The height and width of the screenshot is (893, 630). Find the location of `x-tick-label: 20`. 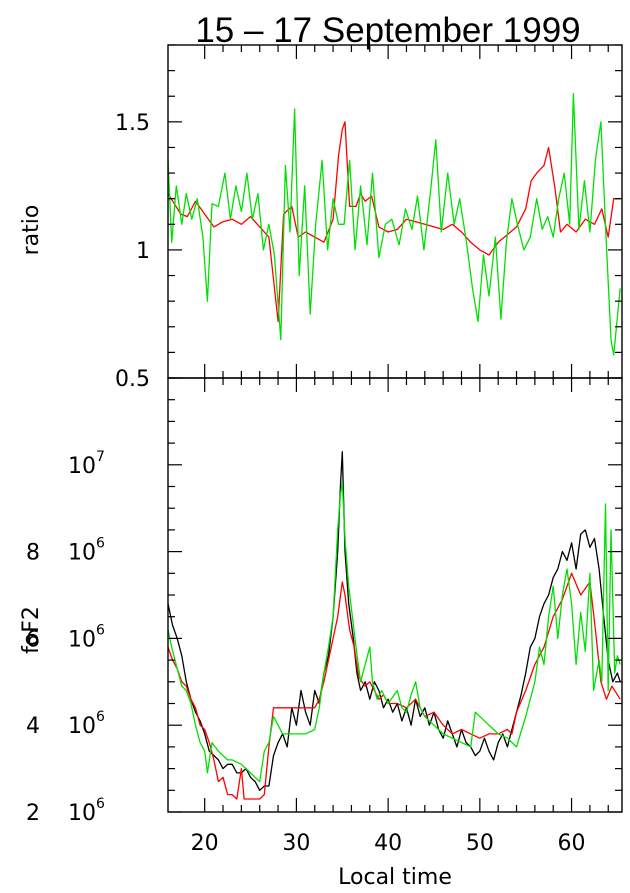

x-tick-label: 20 is located at coordinates (205, 843).